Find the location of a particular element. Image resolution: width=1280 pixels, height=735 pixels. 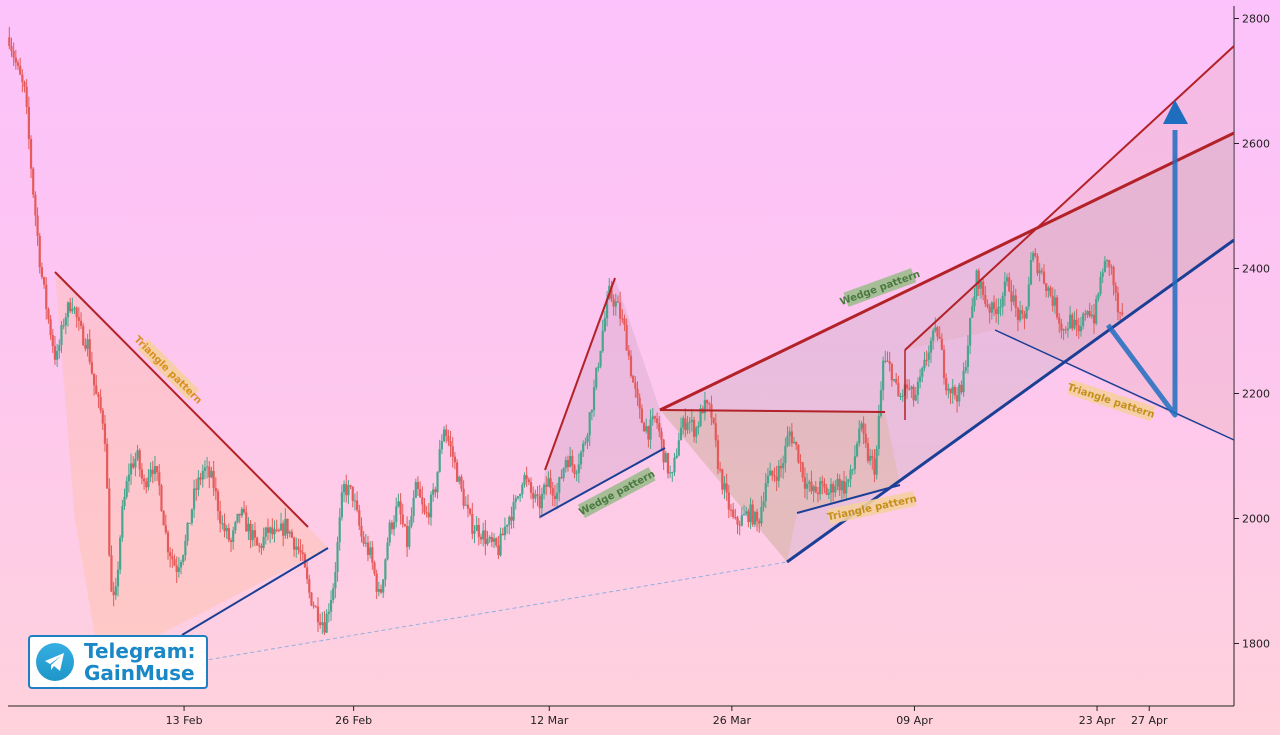

upper-wedge-resistance is located at coordinates (1069, 198).